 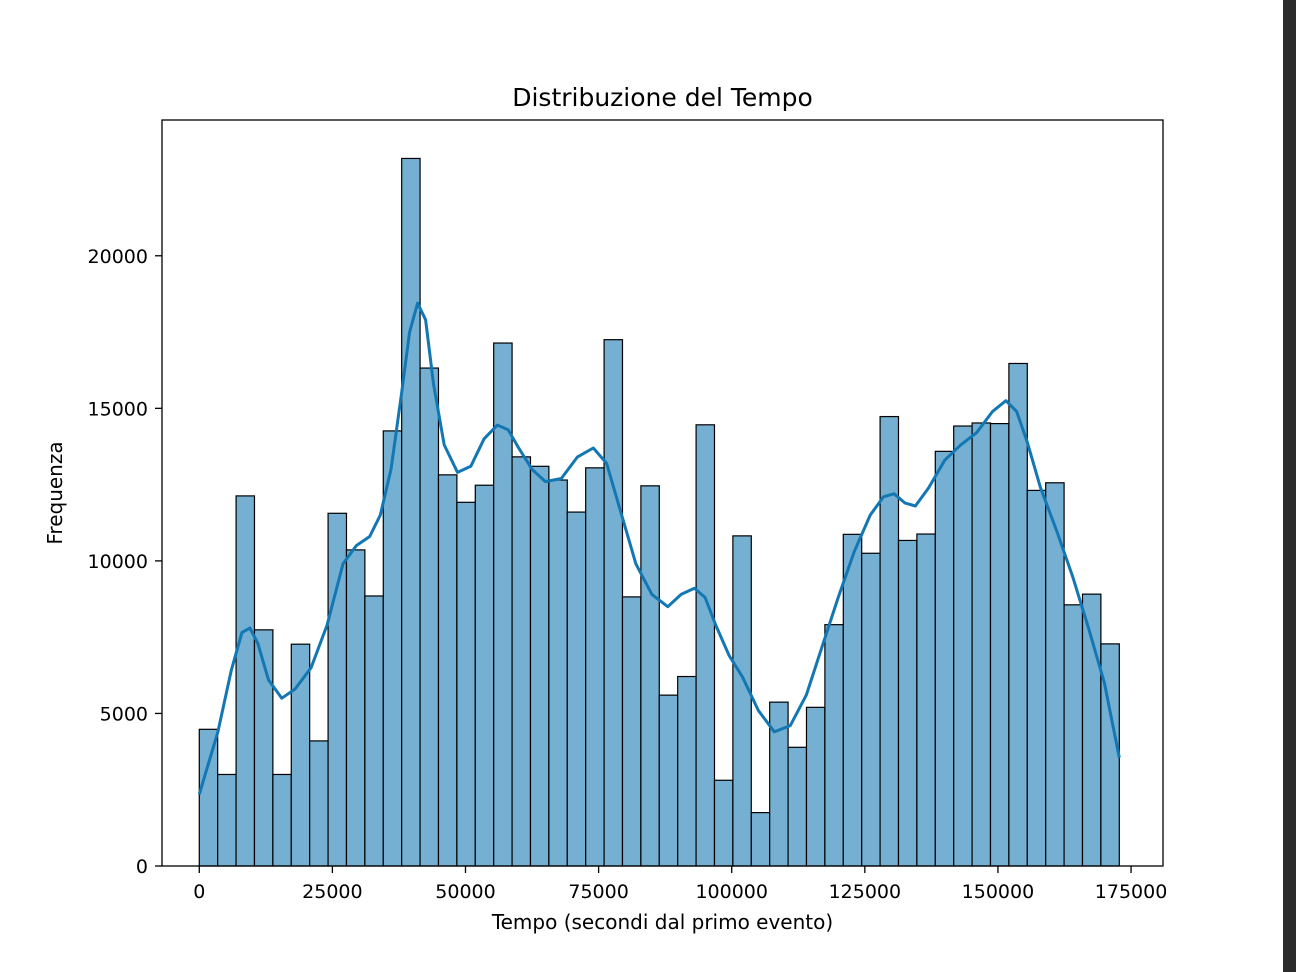 I want to click on y-tick-label: 15000, so click(x=118, y=409).